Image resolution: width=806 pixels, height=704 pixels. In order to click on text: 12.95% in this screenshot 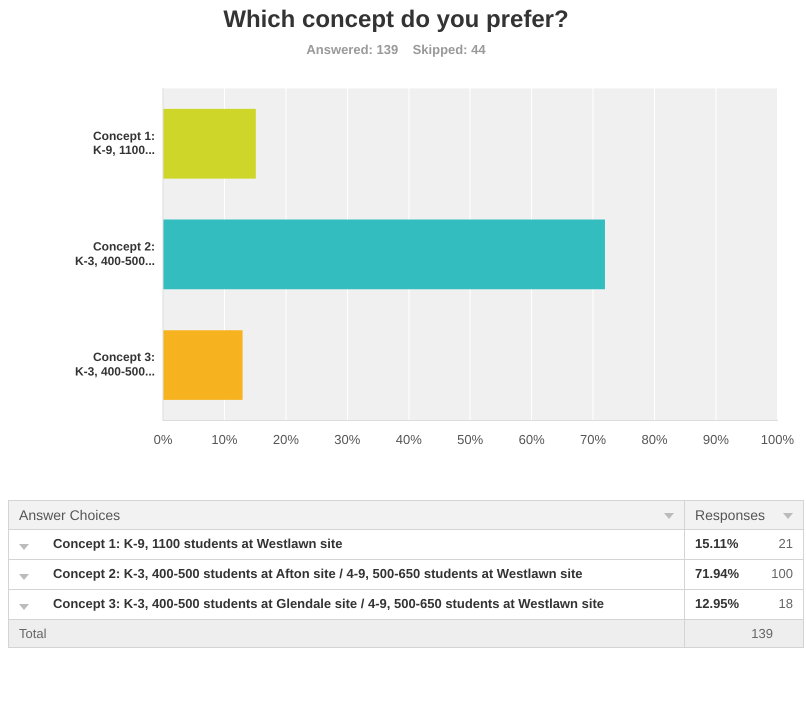, I will do `click(717, 603)`.